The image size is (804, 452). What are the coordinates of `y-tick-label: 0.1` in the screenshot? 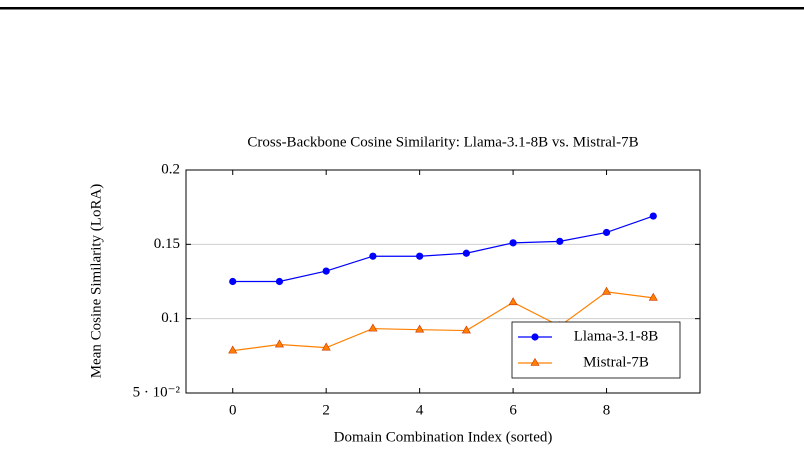 It's located at (170, 318).